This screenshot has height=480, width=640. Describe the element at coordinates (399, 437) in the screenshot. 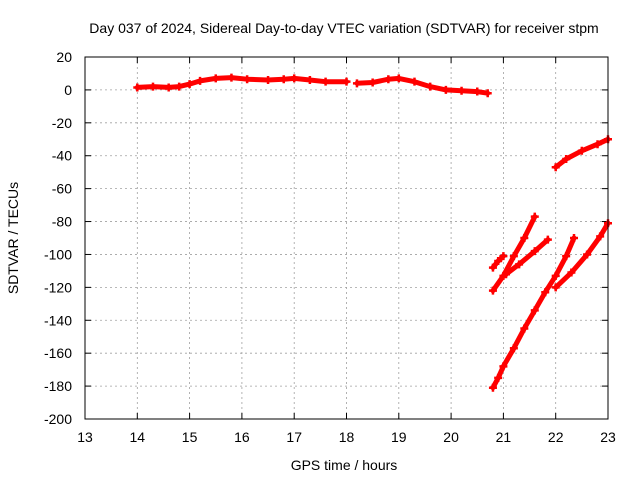

I see `x-tick-label: 19` at that location.